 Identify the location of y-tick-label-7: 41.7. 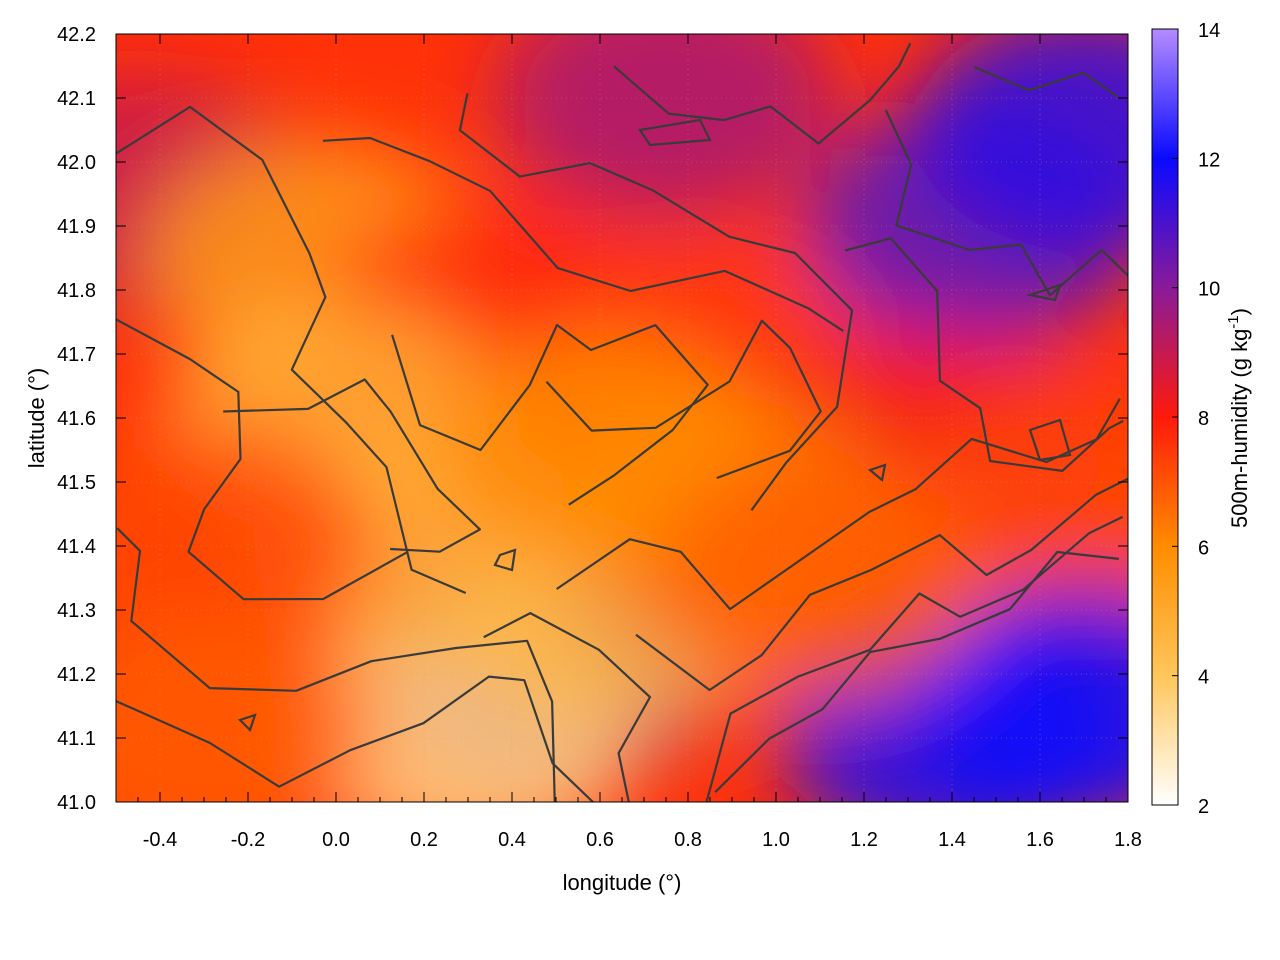
(76, 355).